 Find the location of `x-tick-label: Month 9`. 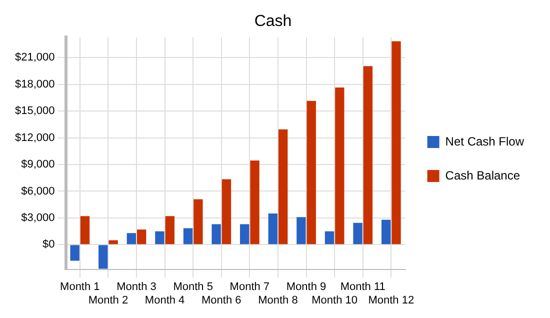

x-tick-label: Month 9 is located at coordinates (306, 287).